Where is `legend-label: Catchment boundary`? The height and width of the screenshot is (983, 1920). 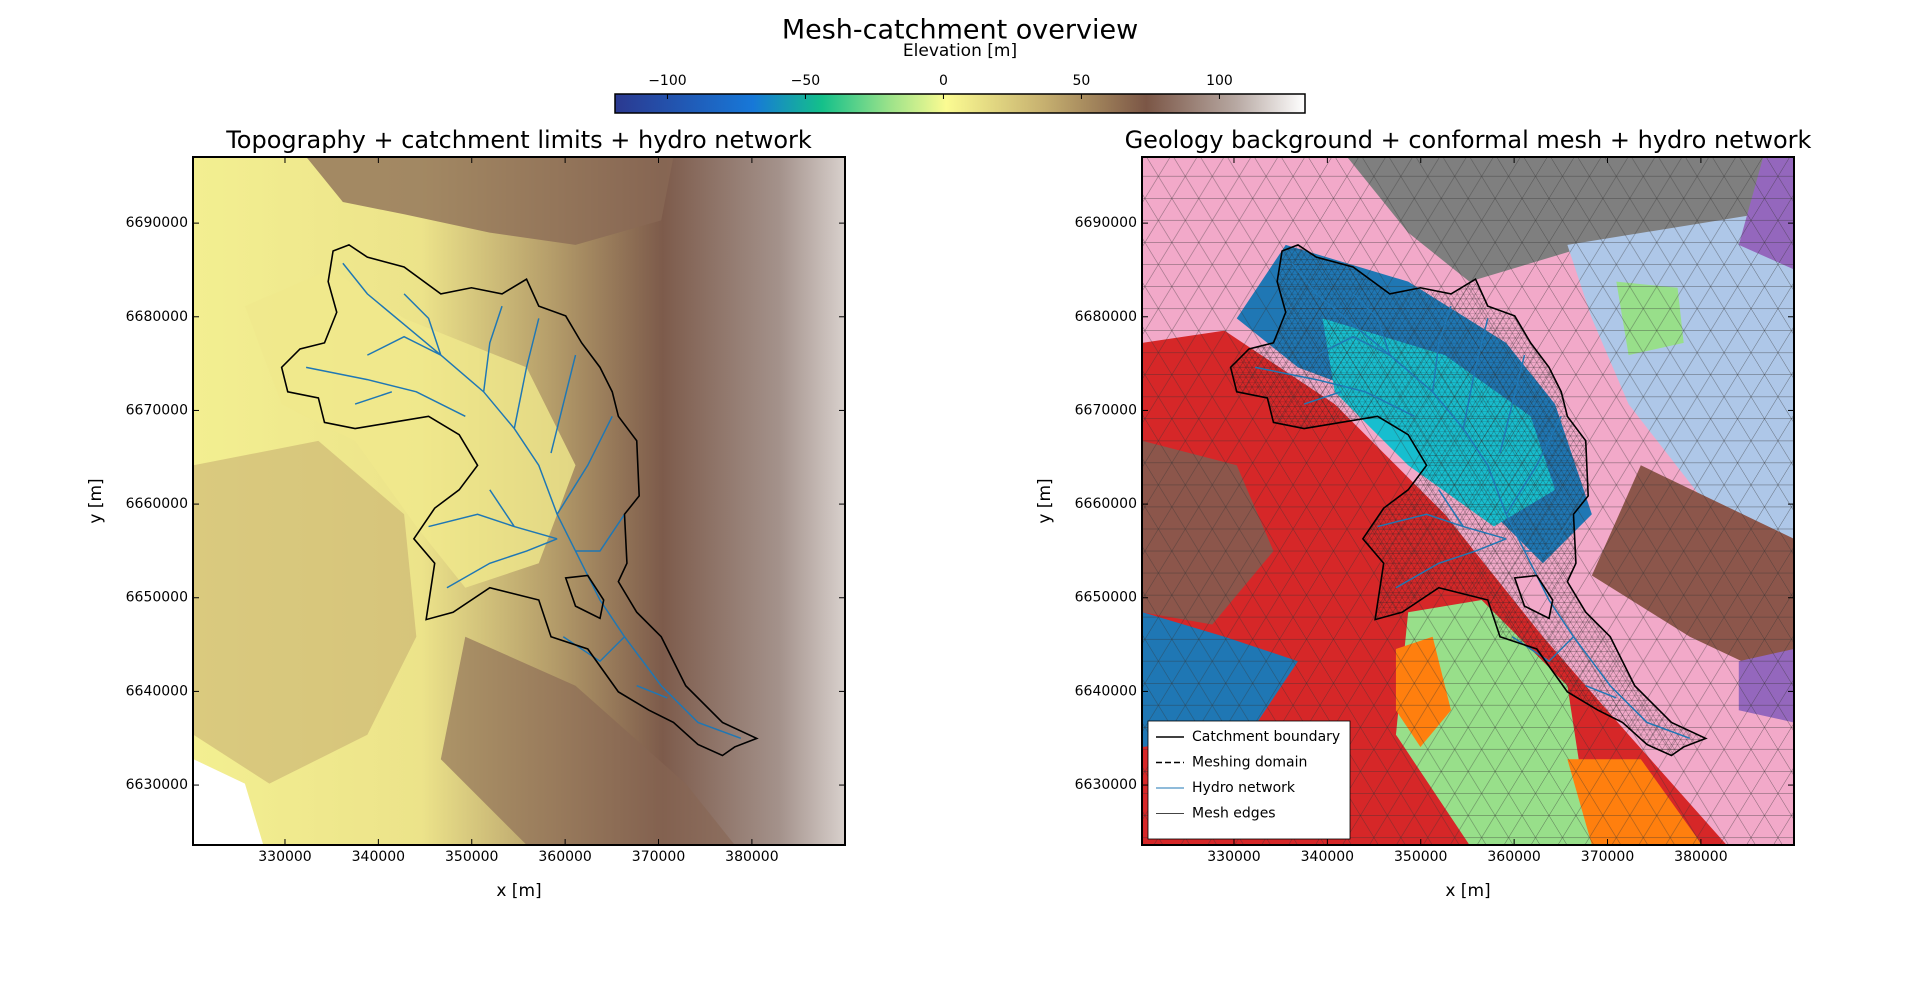
legend-label: Catchment boundary is located at coordinates (1266, 737).